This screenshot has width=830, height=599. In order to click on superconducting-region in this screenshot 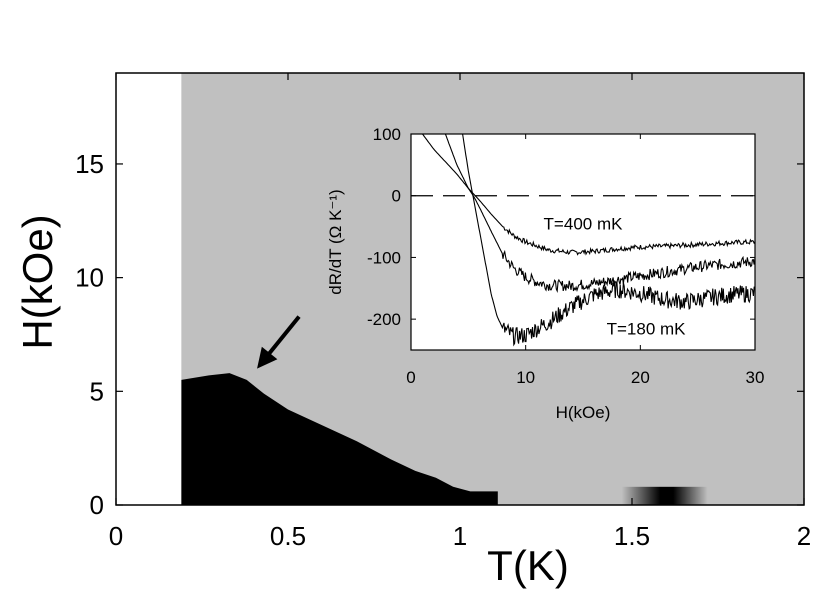, I will do `click(339, 439)`.